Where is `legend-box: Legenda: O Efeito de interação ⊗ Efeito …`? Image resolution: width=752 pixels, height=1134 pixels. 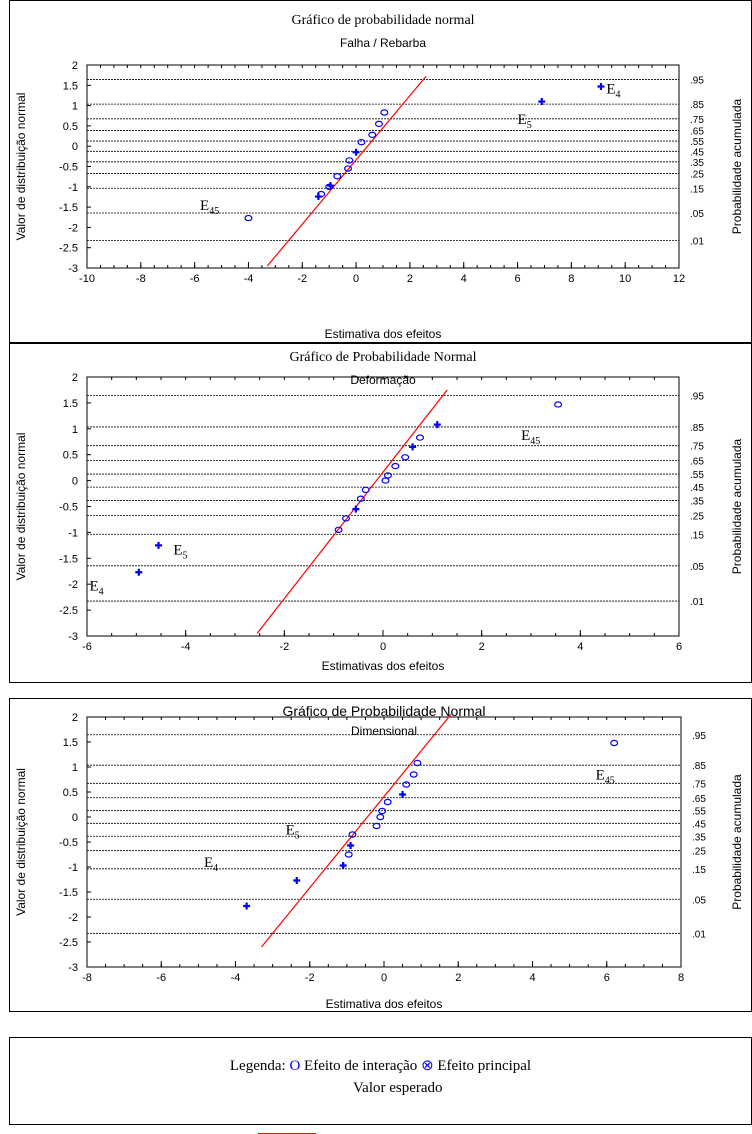 legend-box: Legenda: O Efeito de interação ⊗ Efeito … is located at coordinates (380, 1085).